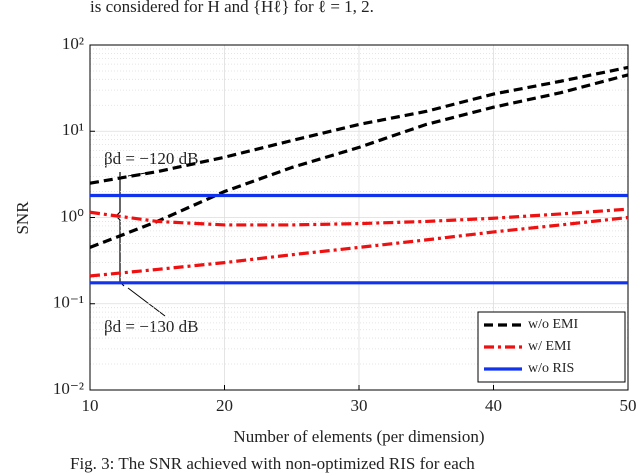 The image size is (640, 473). Describe the element at coordinates (550, 346) in the screenshot. I see `legend-label: w/ EMI` at that location.